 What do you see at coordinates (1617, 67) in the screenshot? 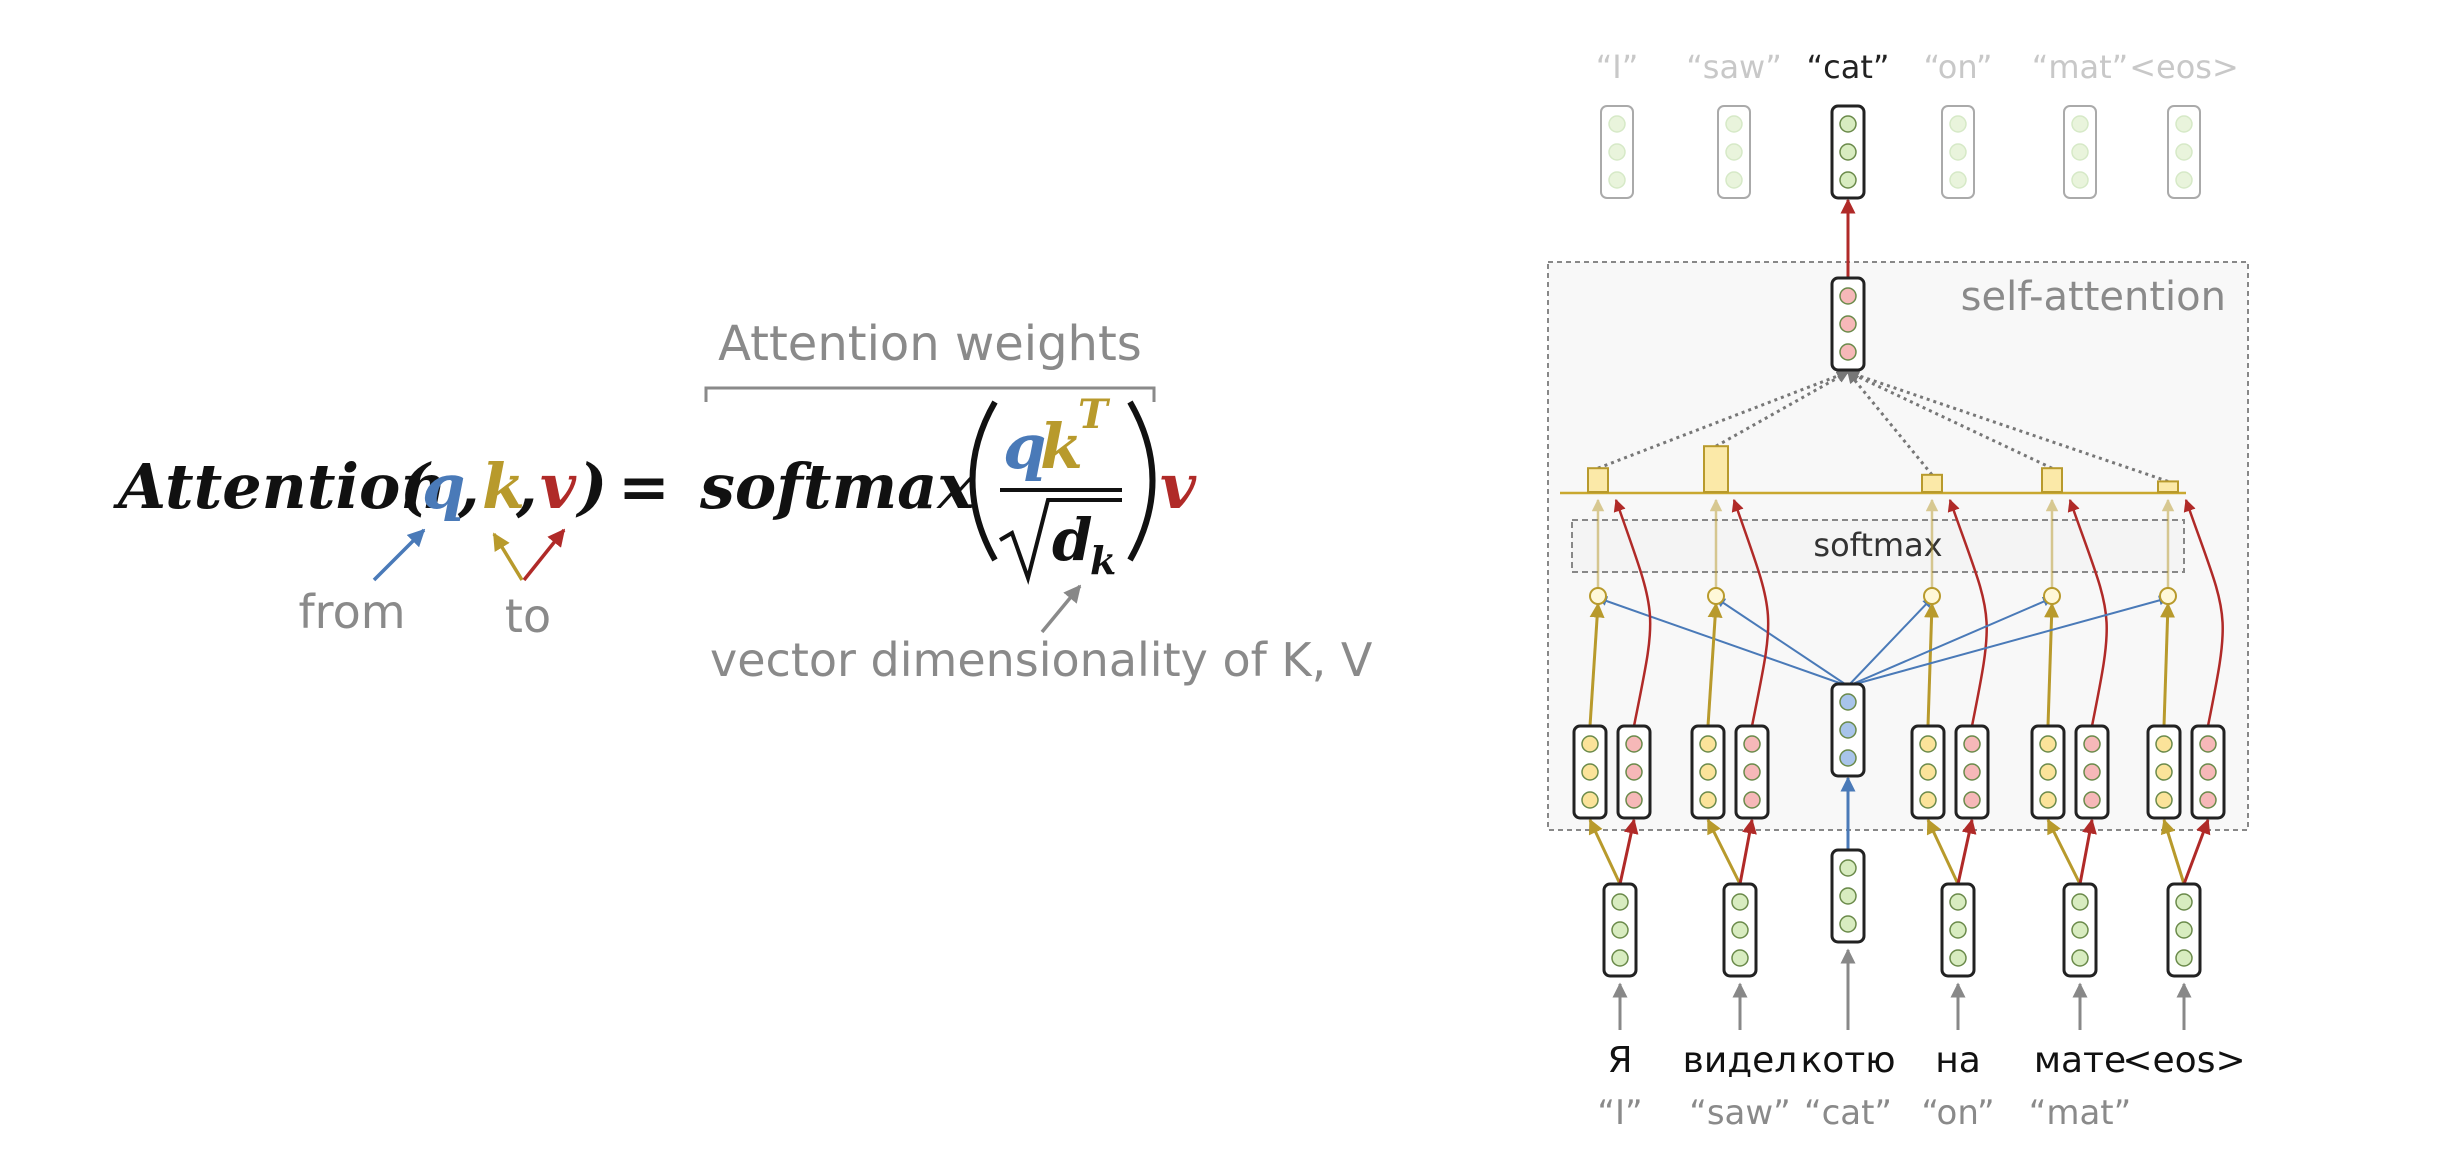
I see `output-token-label-0: “I”` at bounding box center [1617, 67].